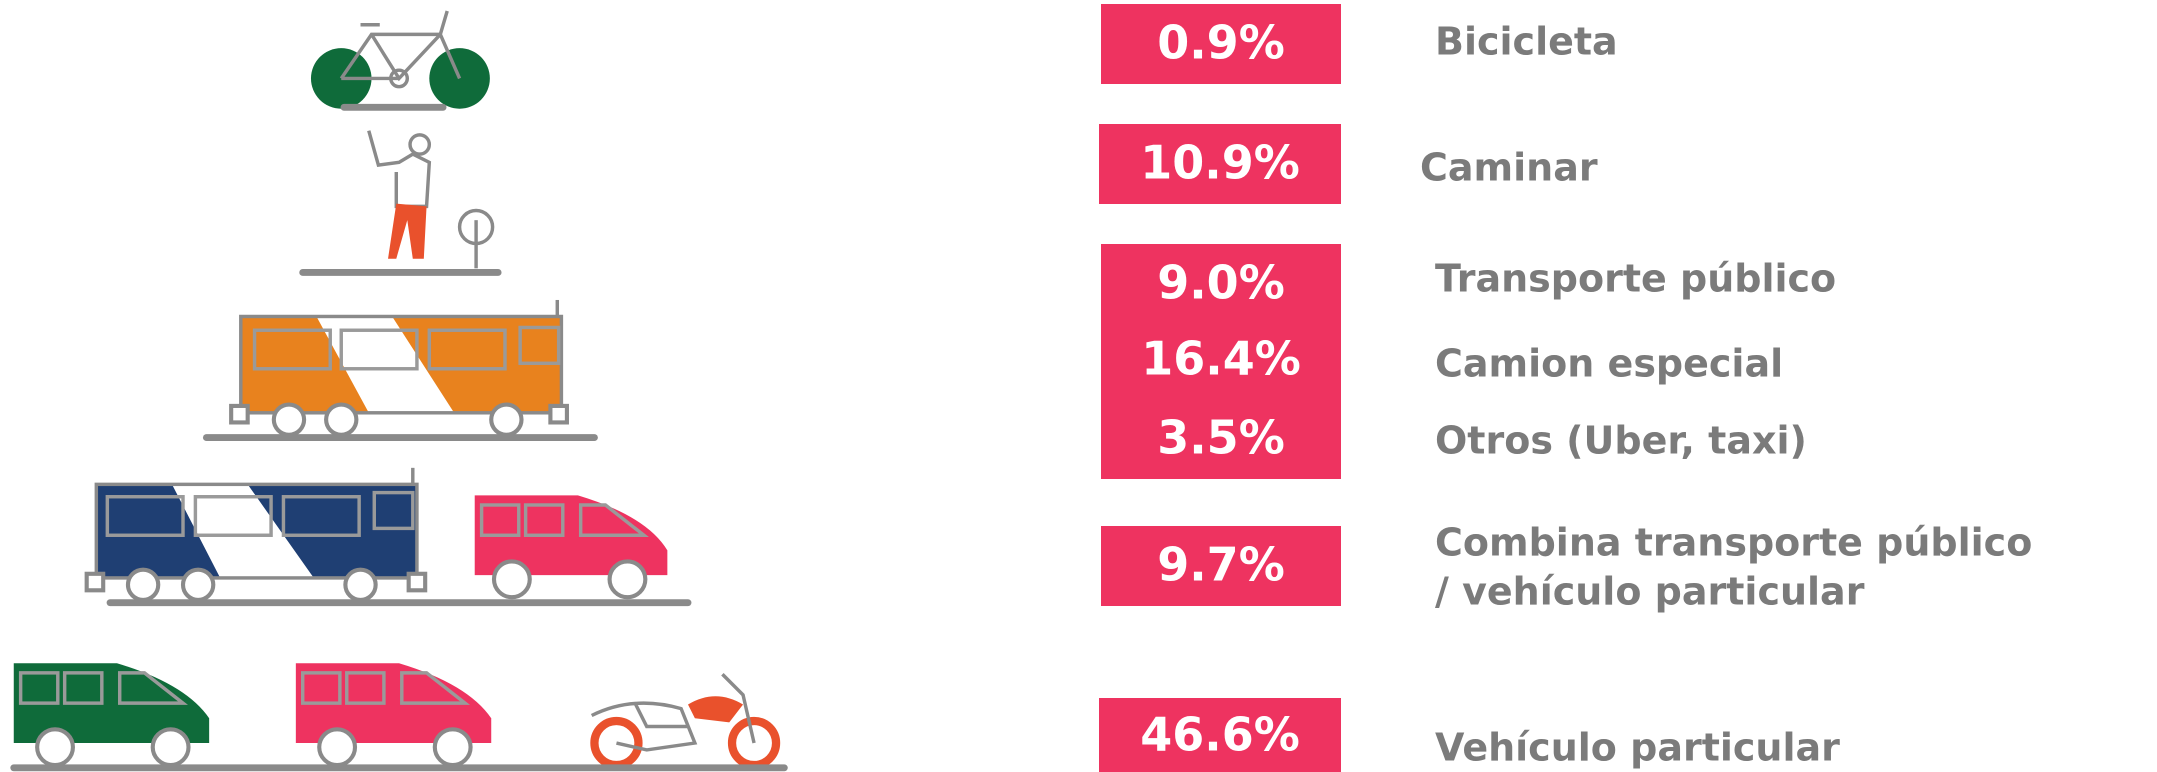 This screenshot has height=772, width=2157. I want to click on bus-and-car-icon, so click(388, 537).